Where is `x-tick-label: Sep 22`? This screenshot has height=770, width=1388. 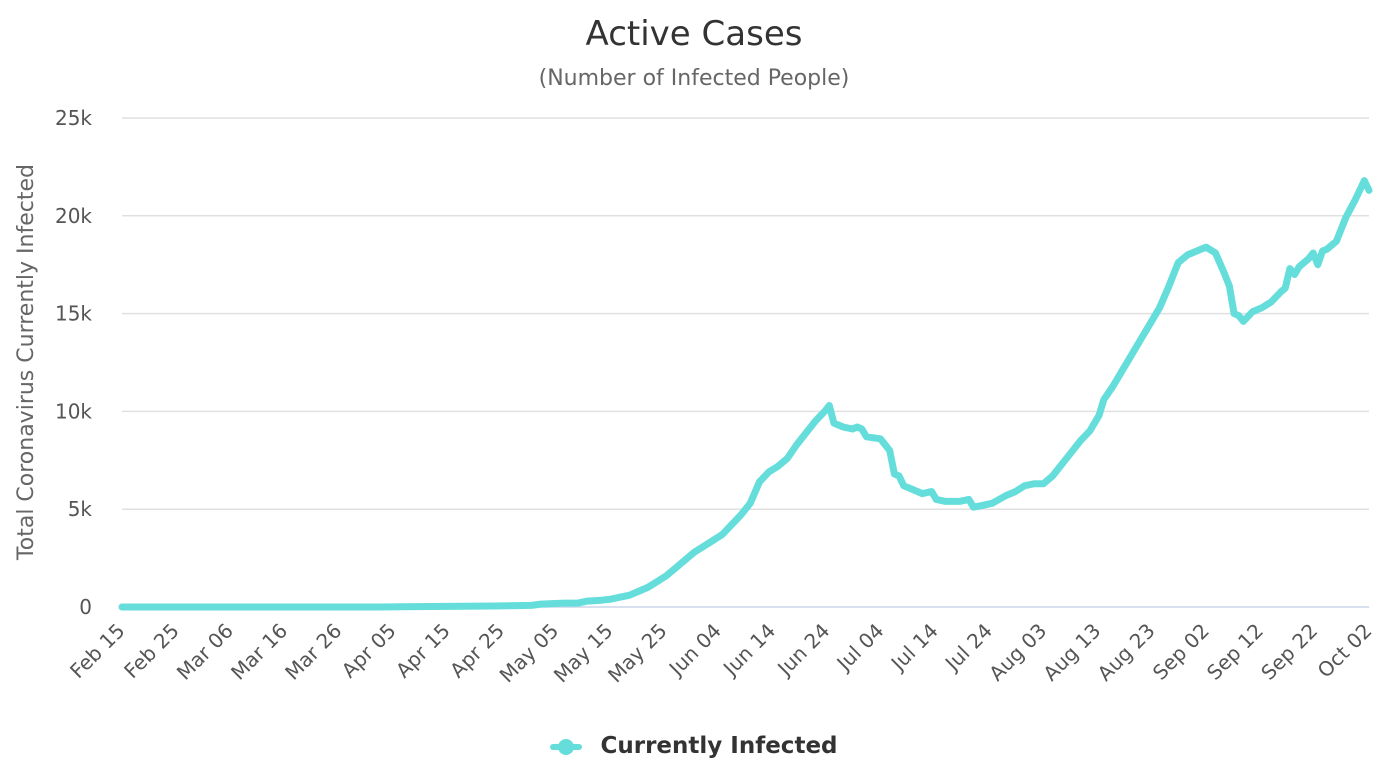
x-tick-label: Sep 22 is located at coordinates (1289, 652).